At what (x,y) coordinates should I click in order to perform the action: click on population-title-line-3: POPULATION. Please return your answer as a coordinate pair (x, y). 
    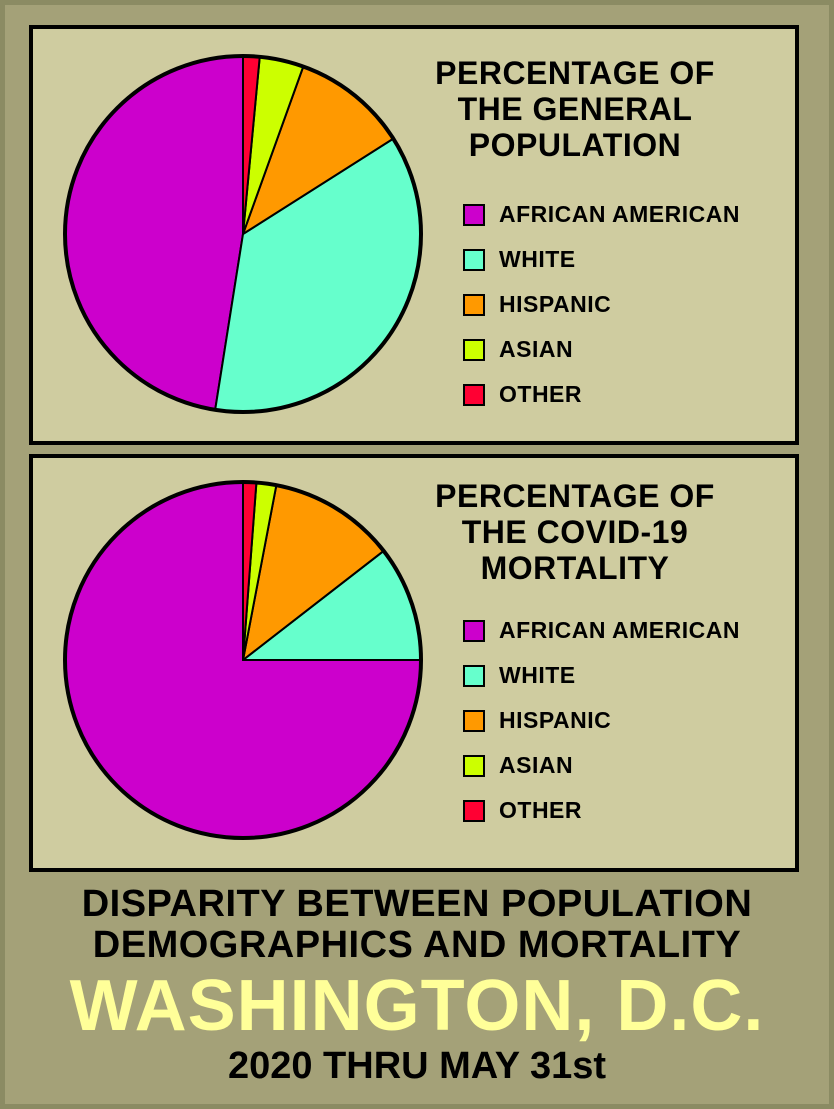
    Looking at the image, I should click on (575, 145).